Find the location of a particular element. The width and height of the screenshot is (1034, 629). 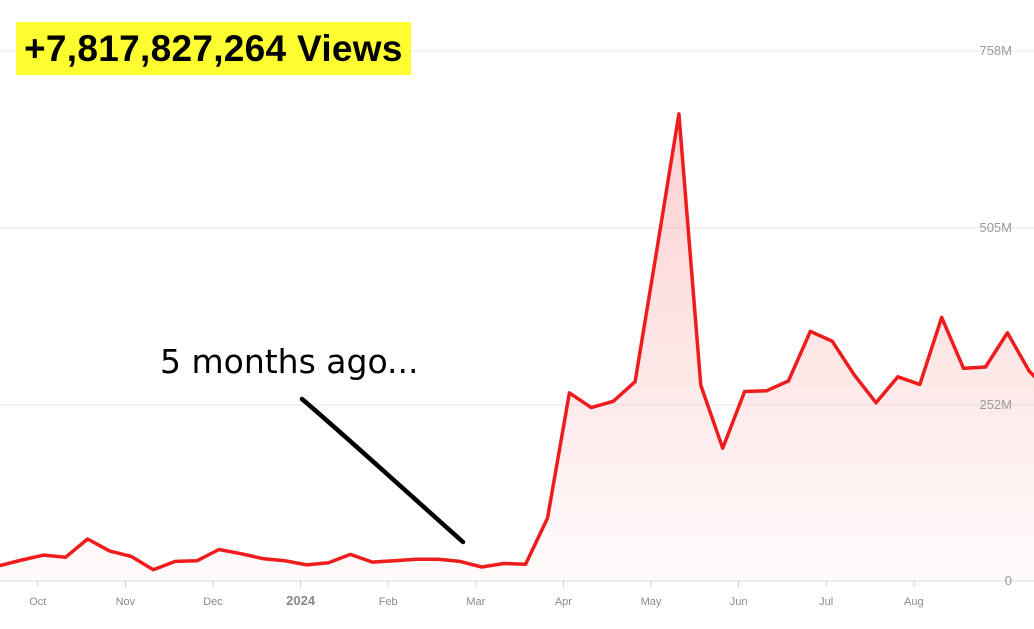

x-tick-label: Oct is located at coordinates (37, 602).